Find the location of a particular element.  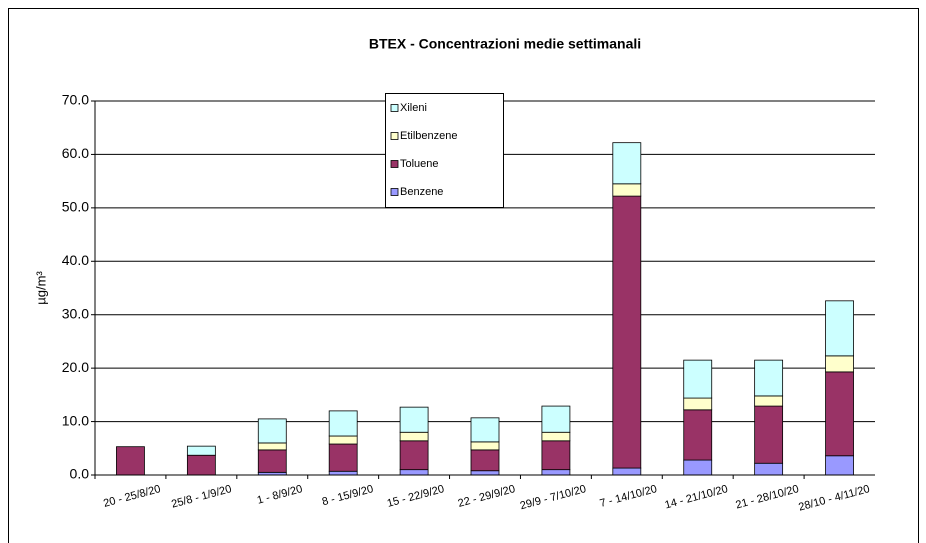

y-tick-label: 20.0 is located at coordinates (75, 367).